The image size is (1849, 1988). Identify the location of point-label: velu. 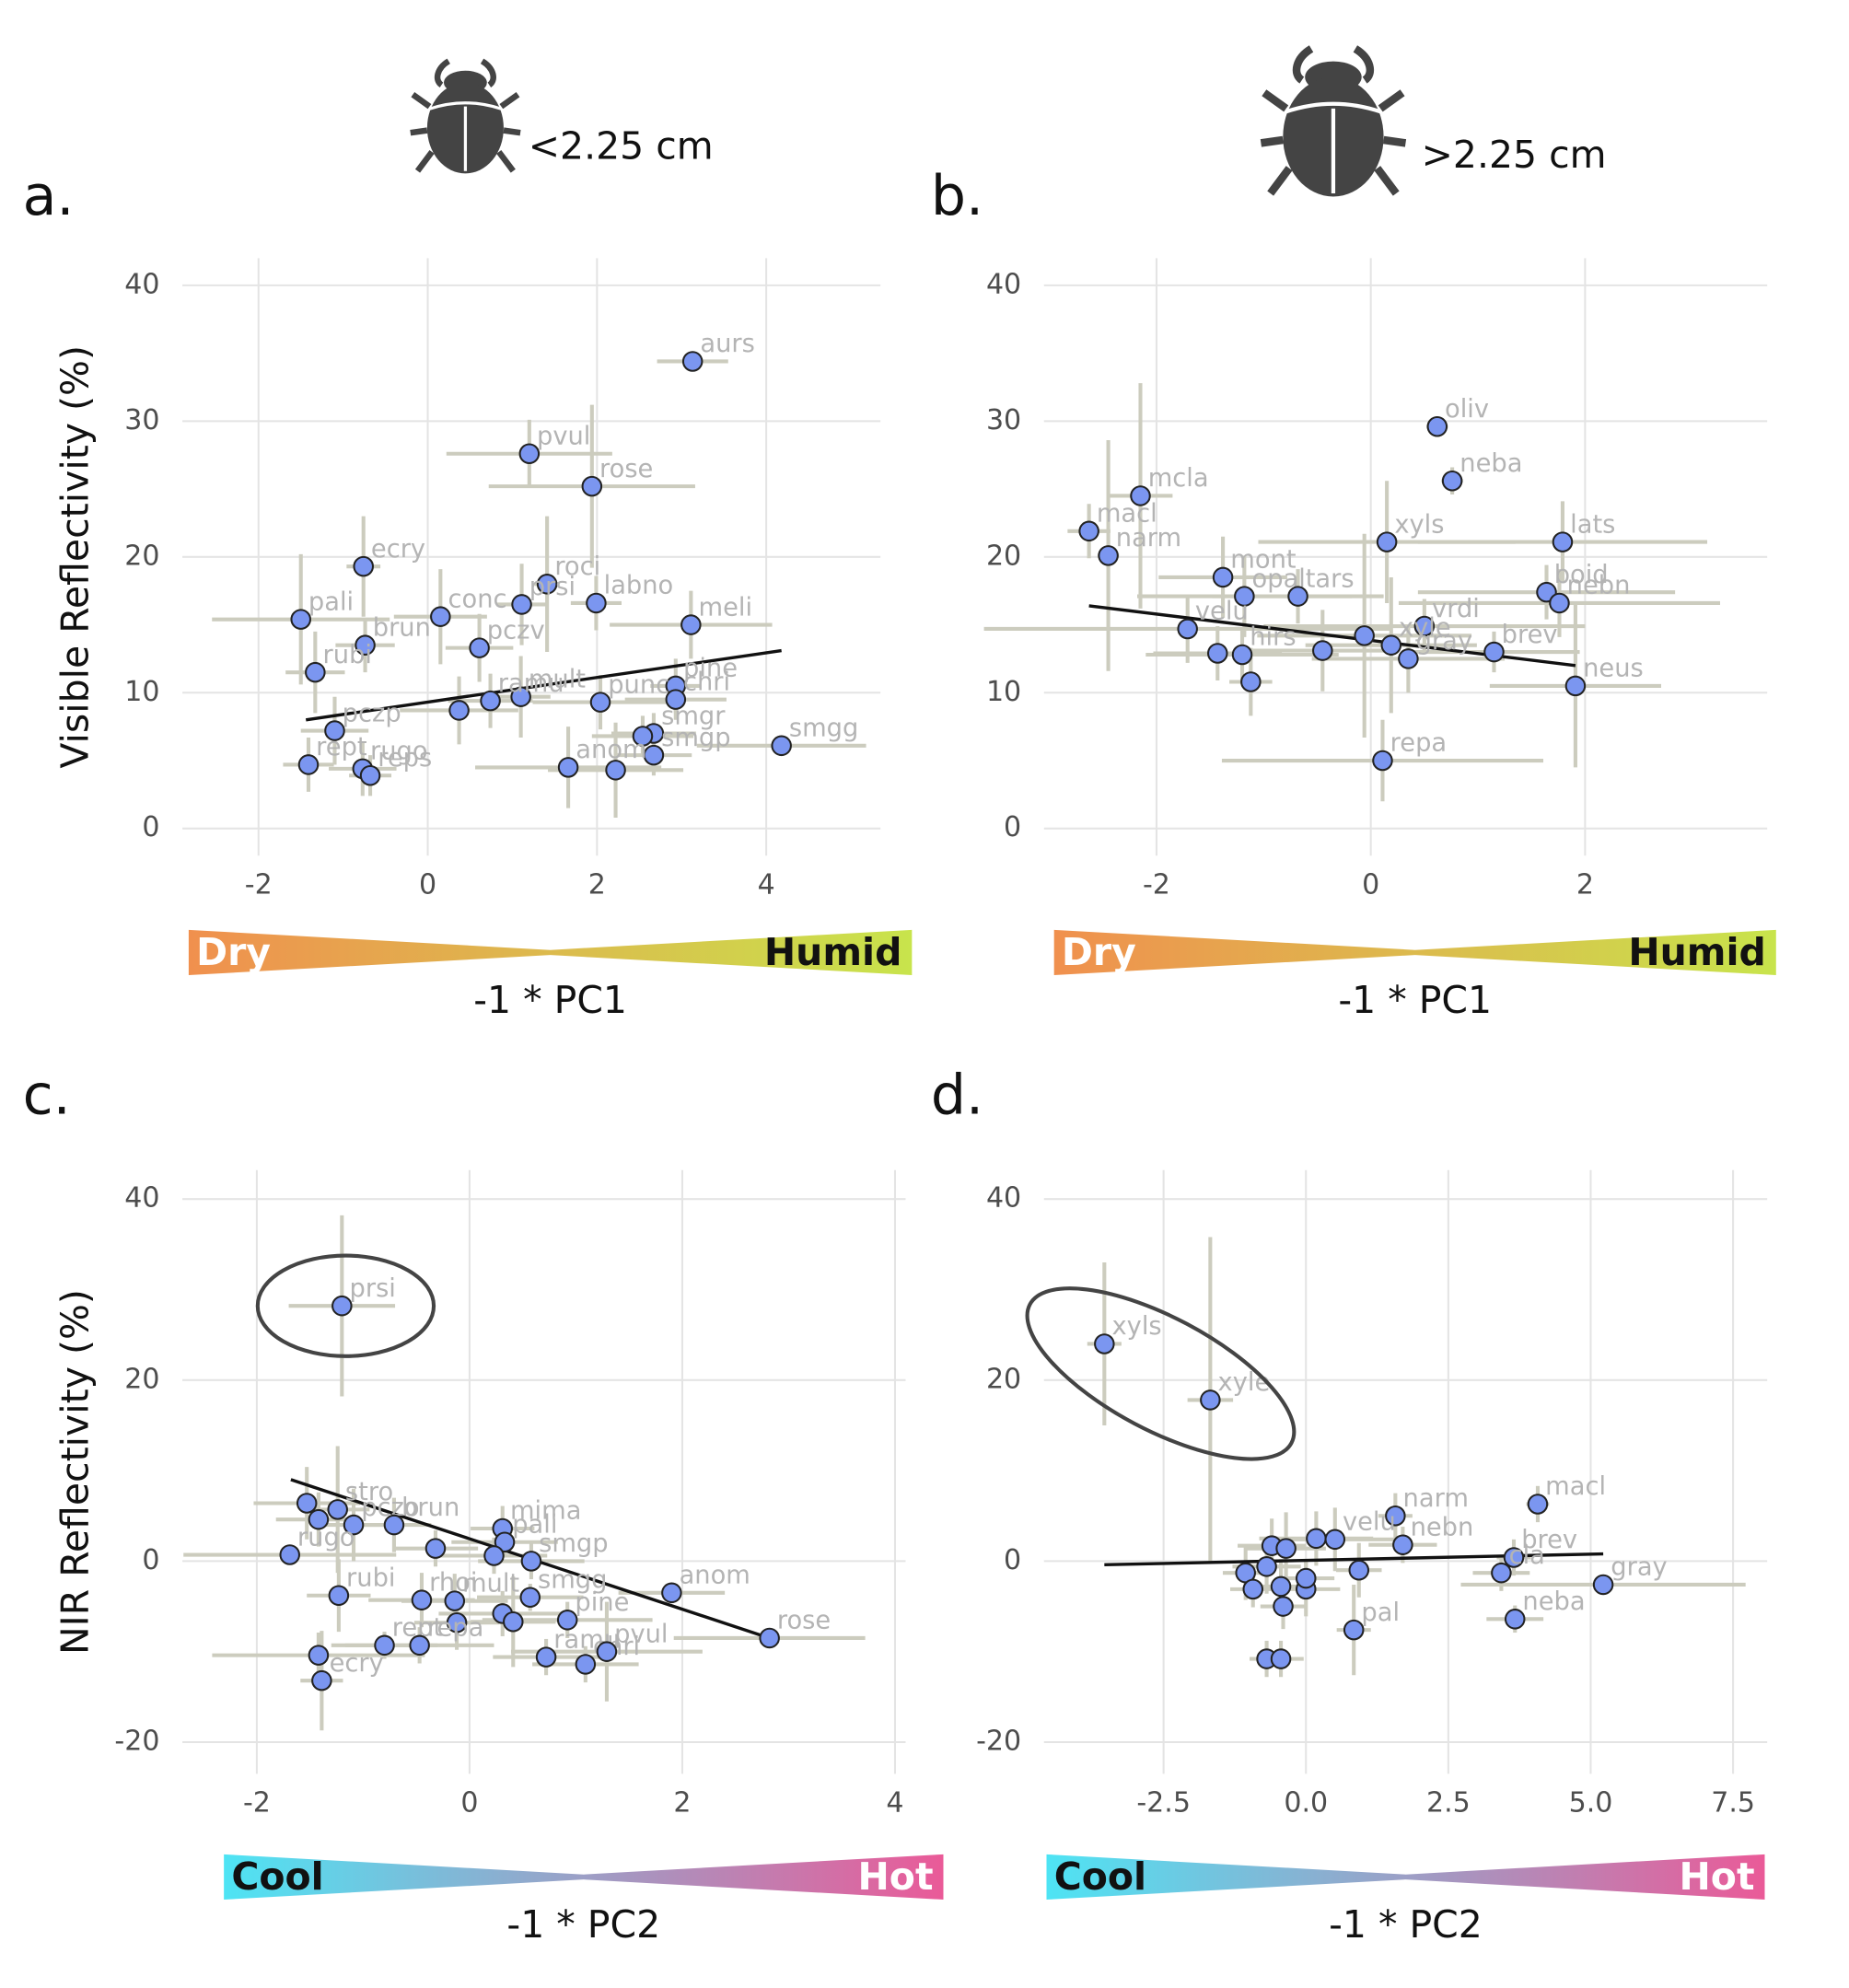
(1222, 612).